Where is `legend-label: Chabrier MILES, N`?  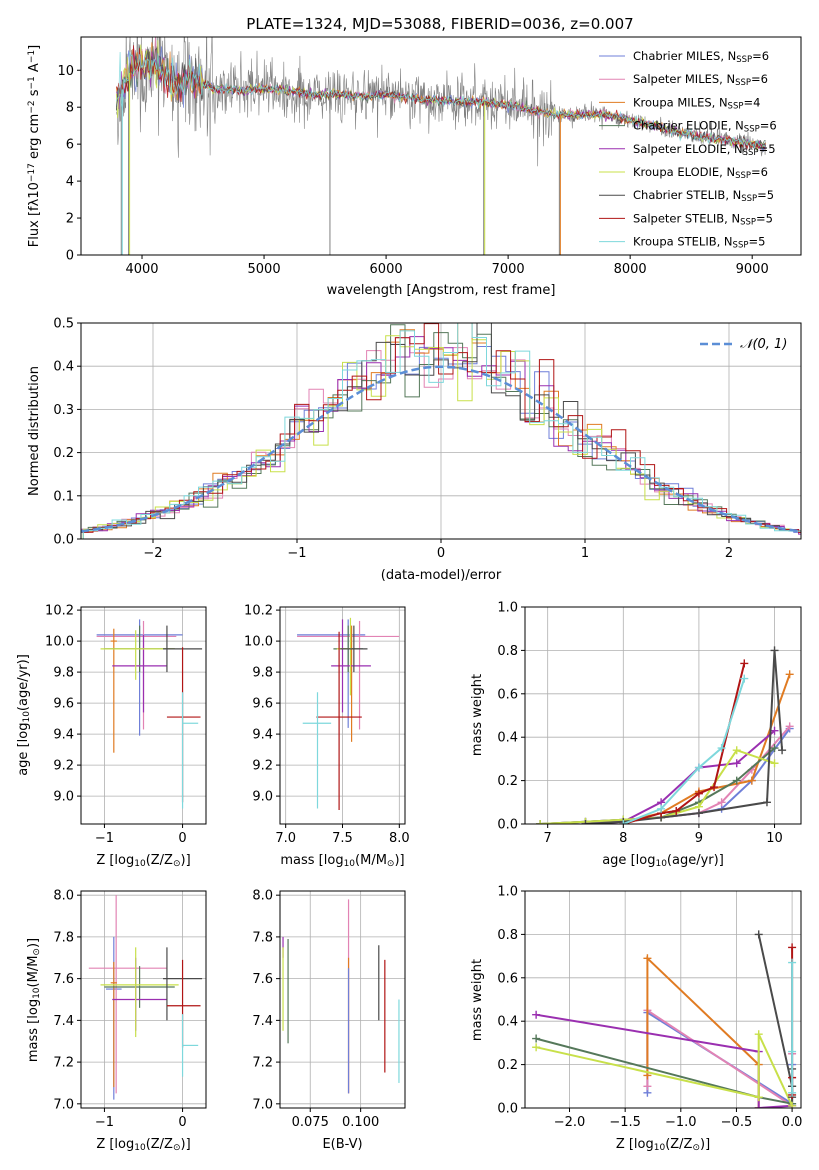 legend-label: Chabrier MILES, N is located at coordinates (684, 56).